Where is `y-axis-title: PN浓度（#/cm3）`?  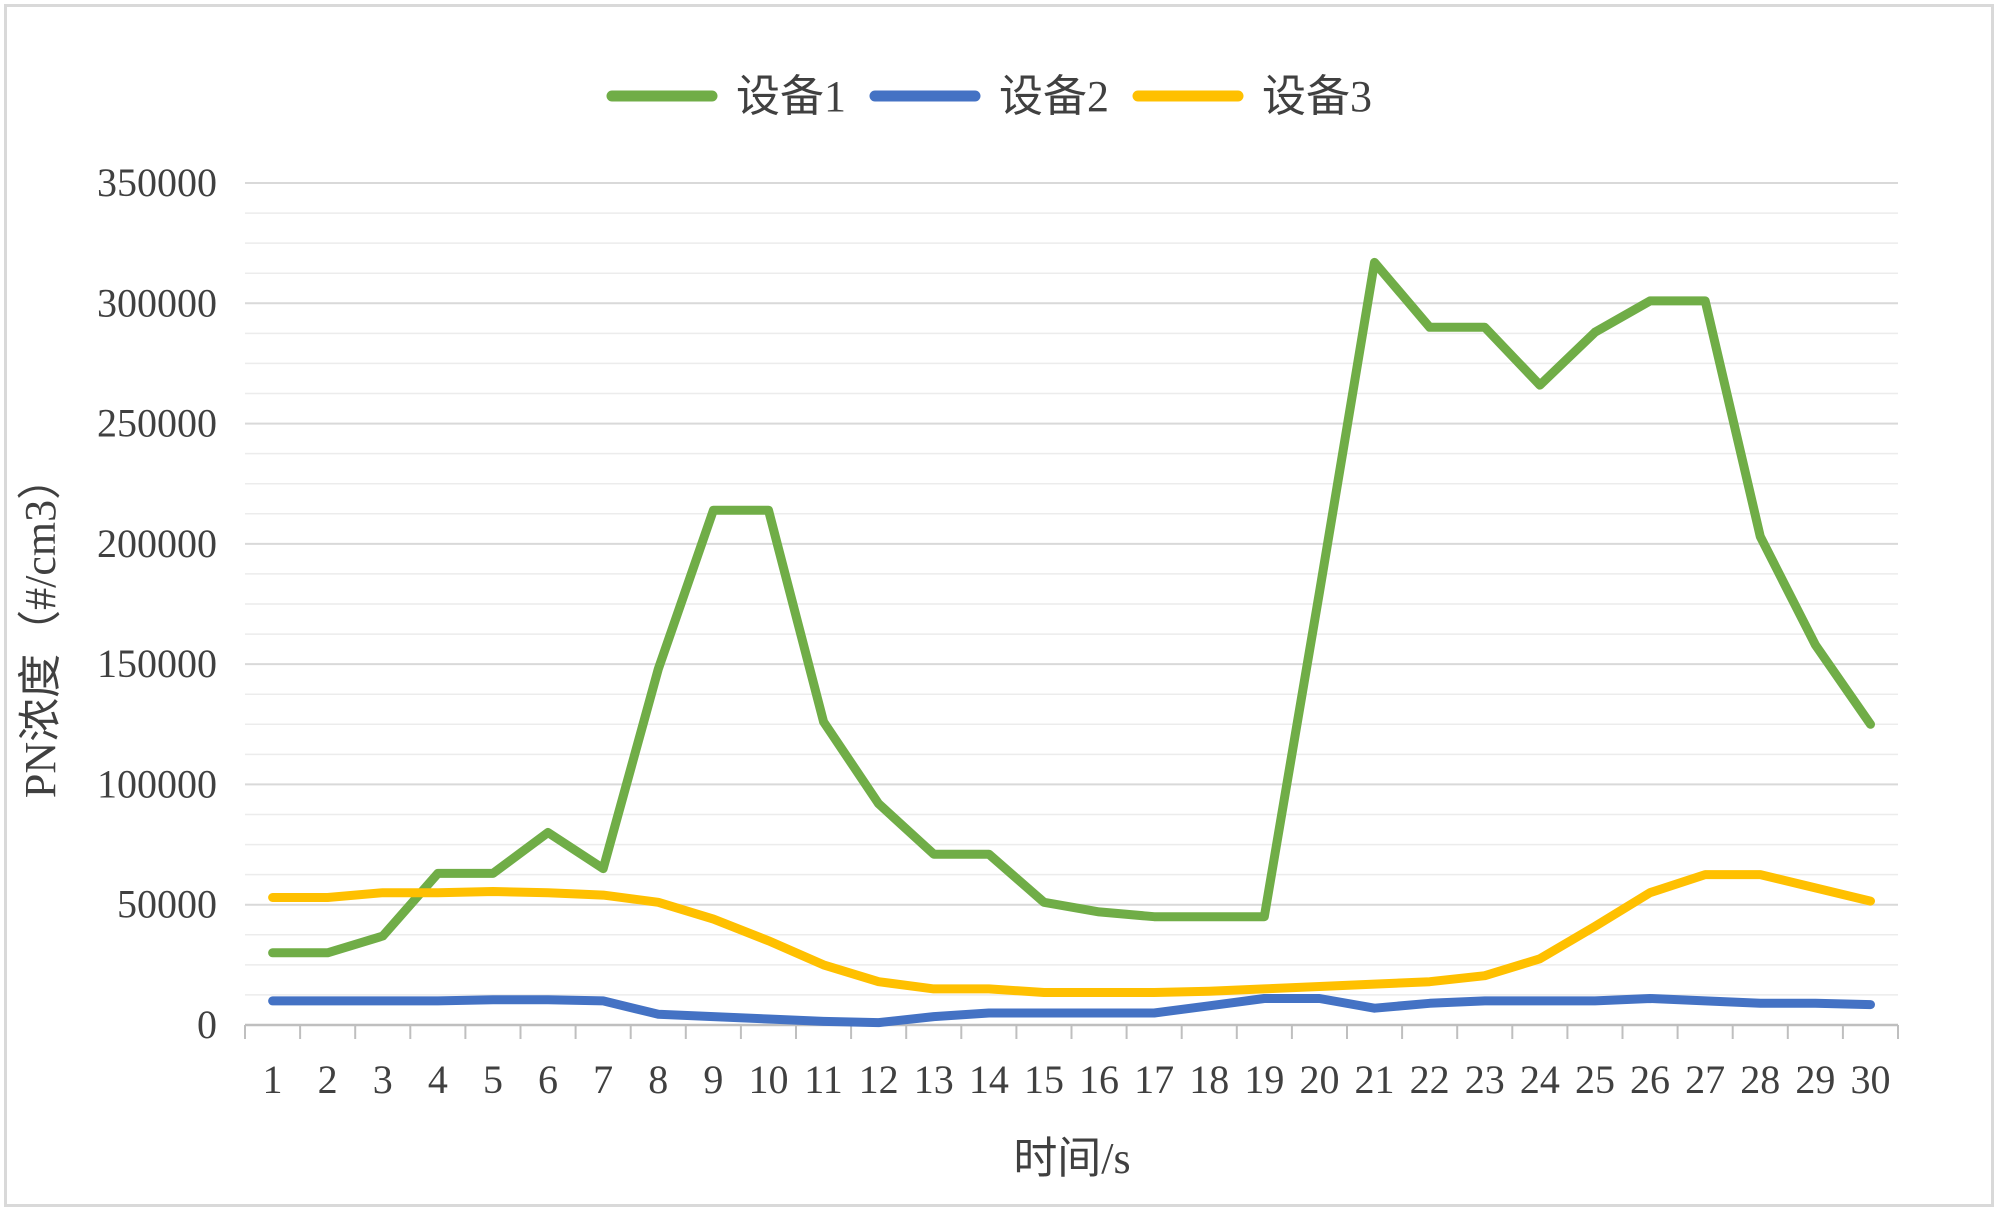
y-axis-title: PN浓度（#/cm3） is located at coordinates (40, 627).